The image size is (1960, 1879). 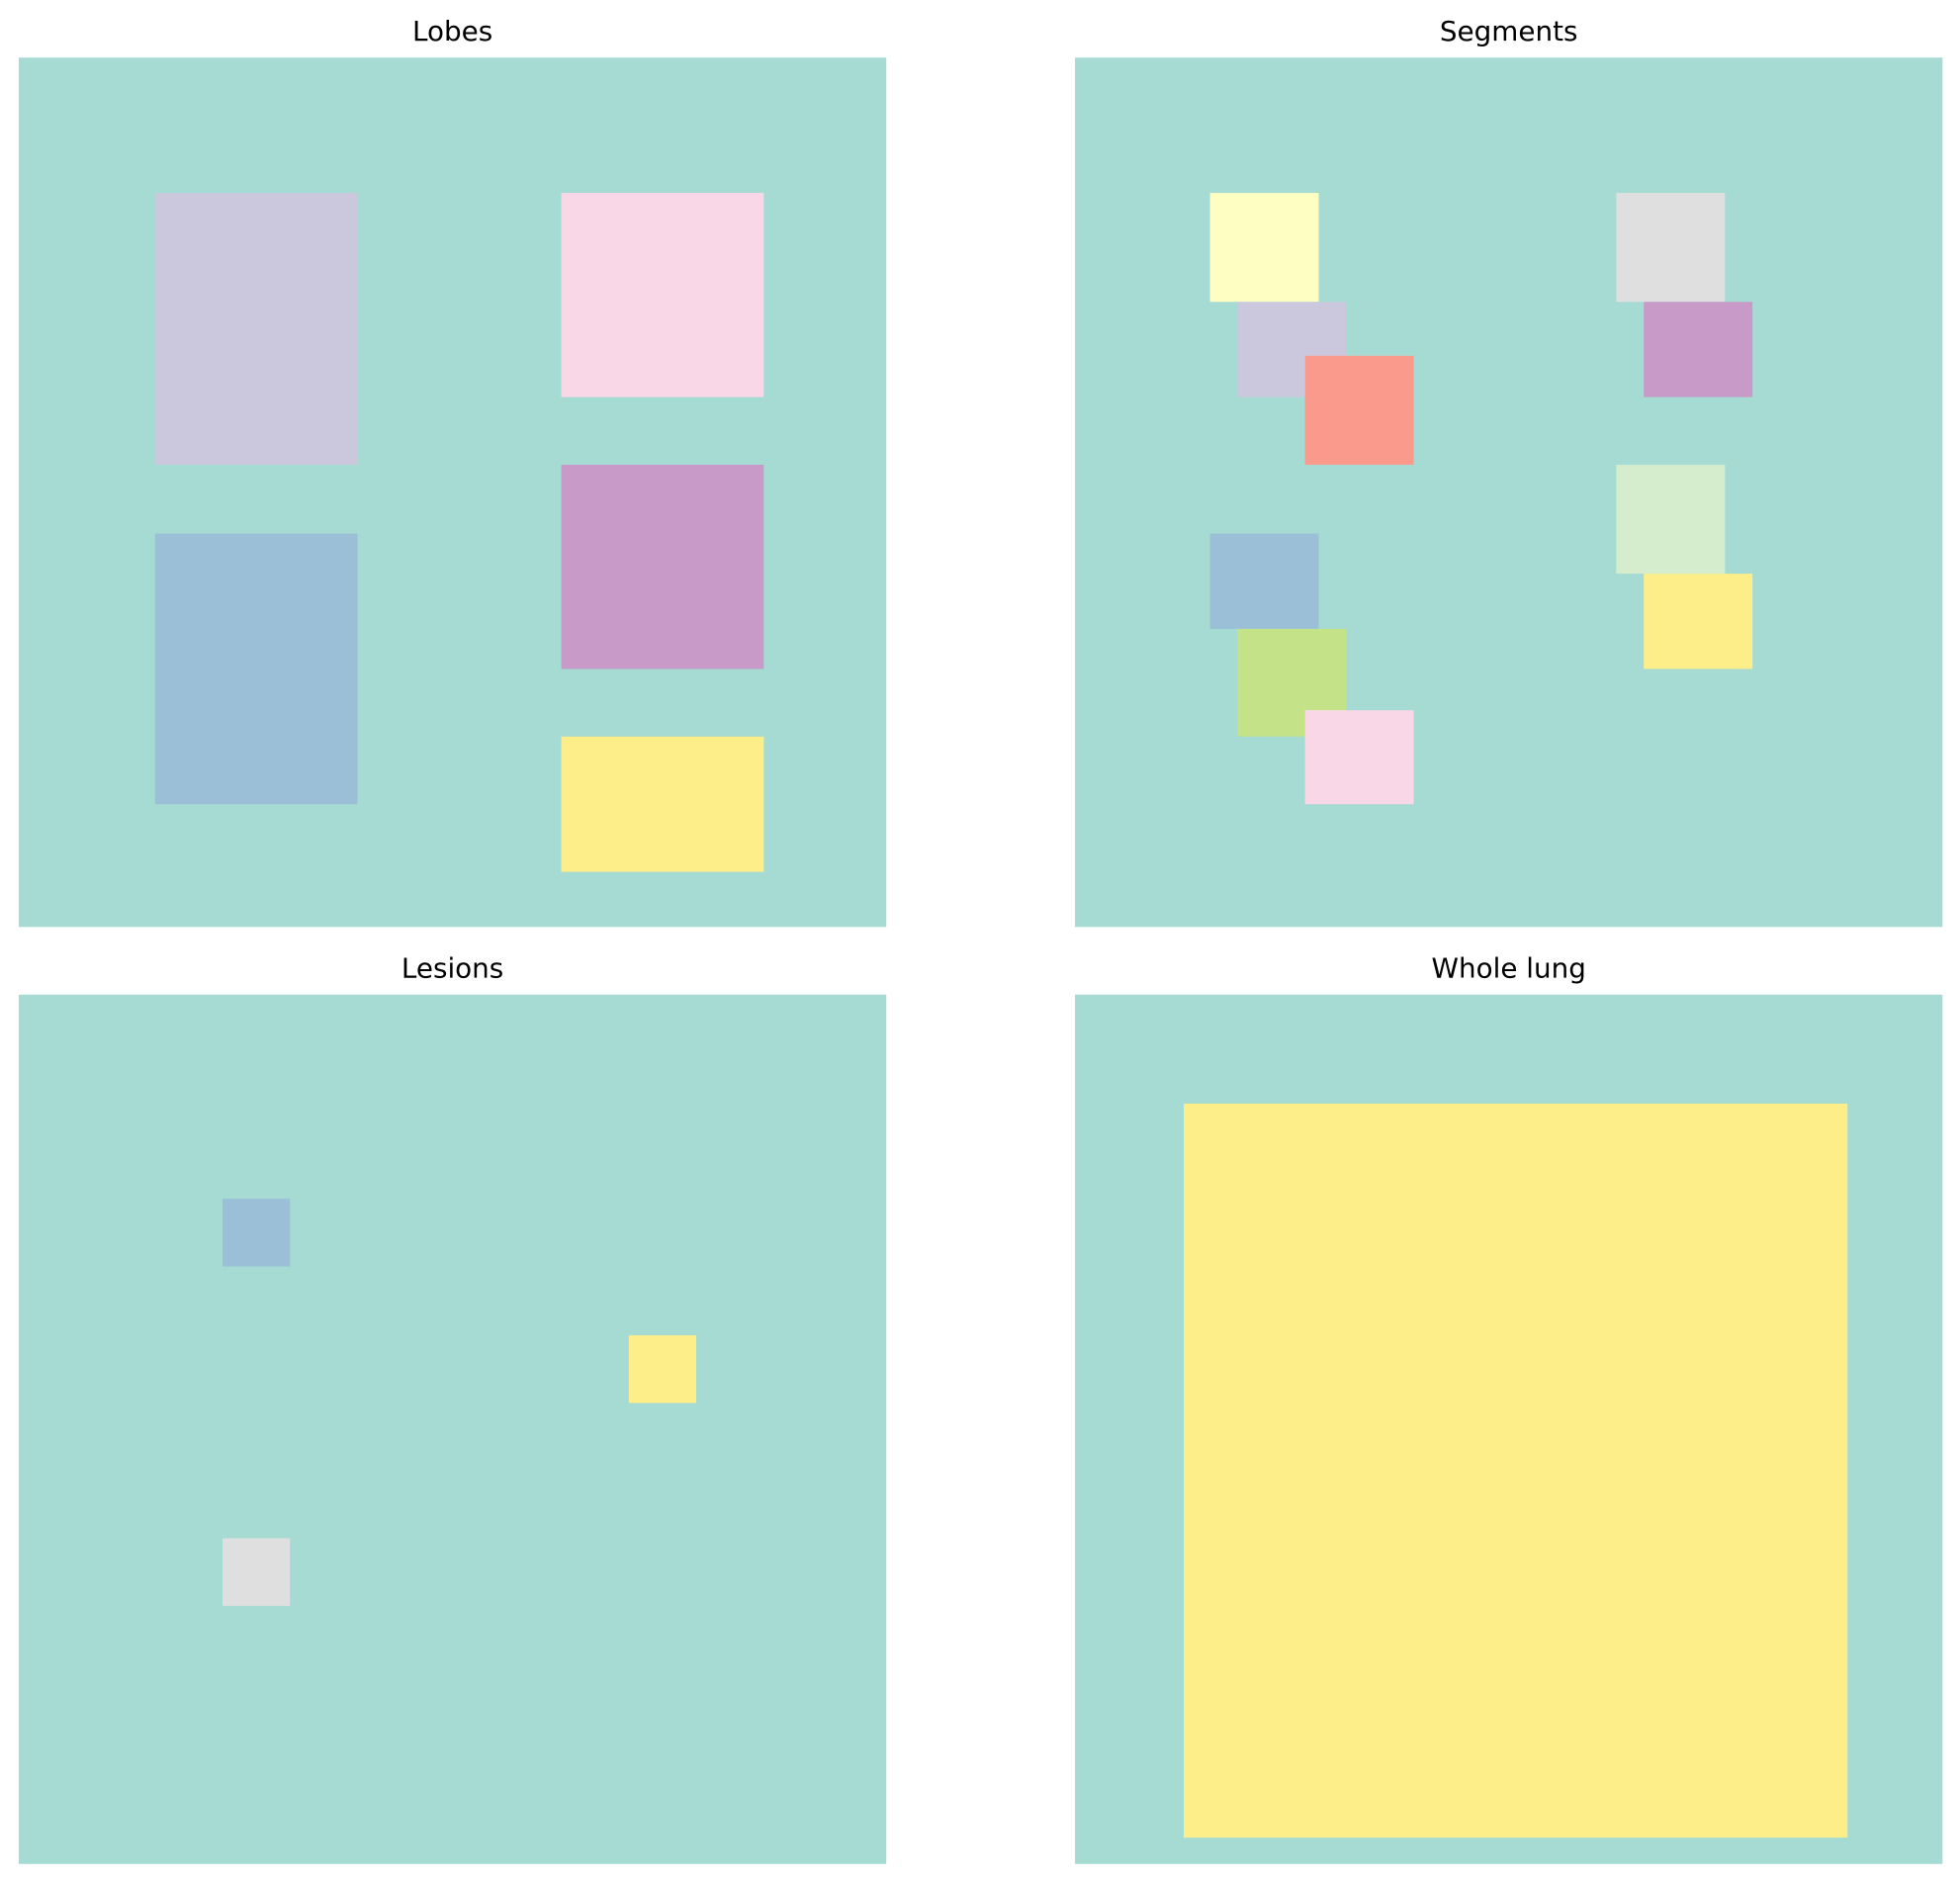 I want to click on panel-title: Segments, so click(x=1509, y=31).